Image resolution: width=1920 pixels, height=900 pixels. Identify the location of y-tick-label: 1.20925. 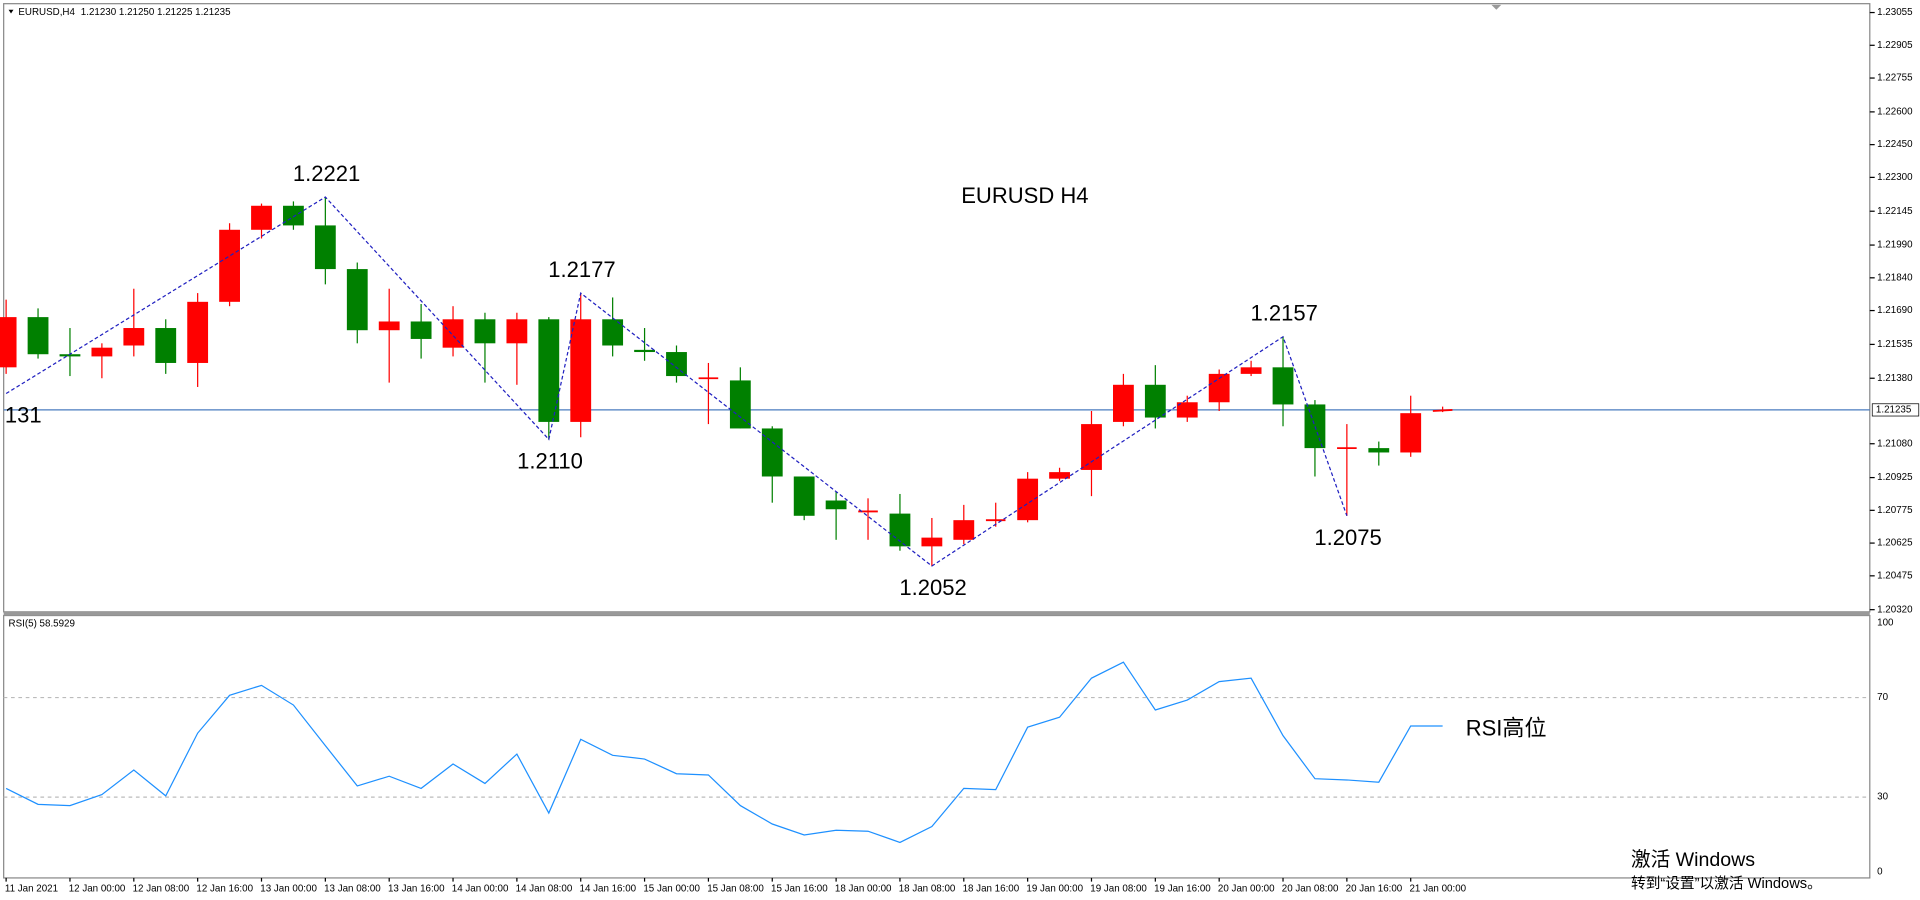
(1895, 477).